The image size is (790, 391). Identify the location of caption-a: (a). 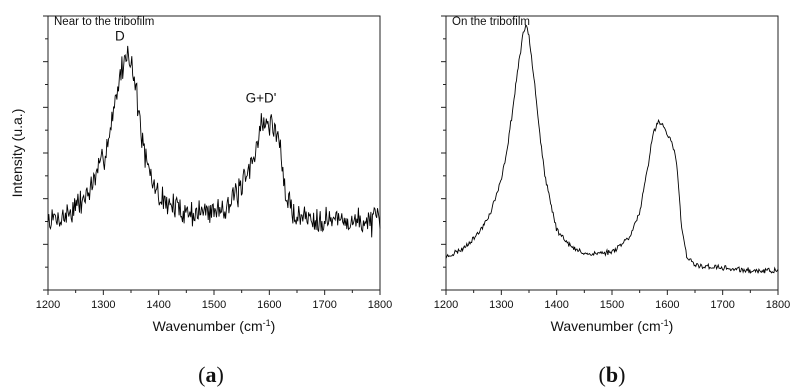
(211, 374).